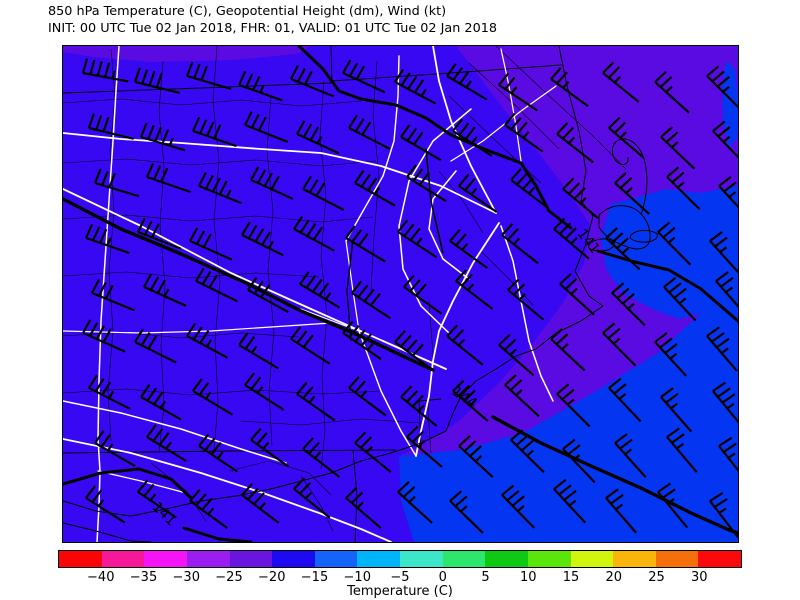 The image size is (800, 600). I want to click on colorbar-tick-label: 10, so click(528, 577).